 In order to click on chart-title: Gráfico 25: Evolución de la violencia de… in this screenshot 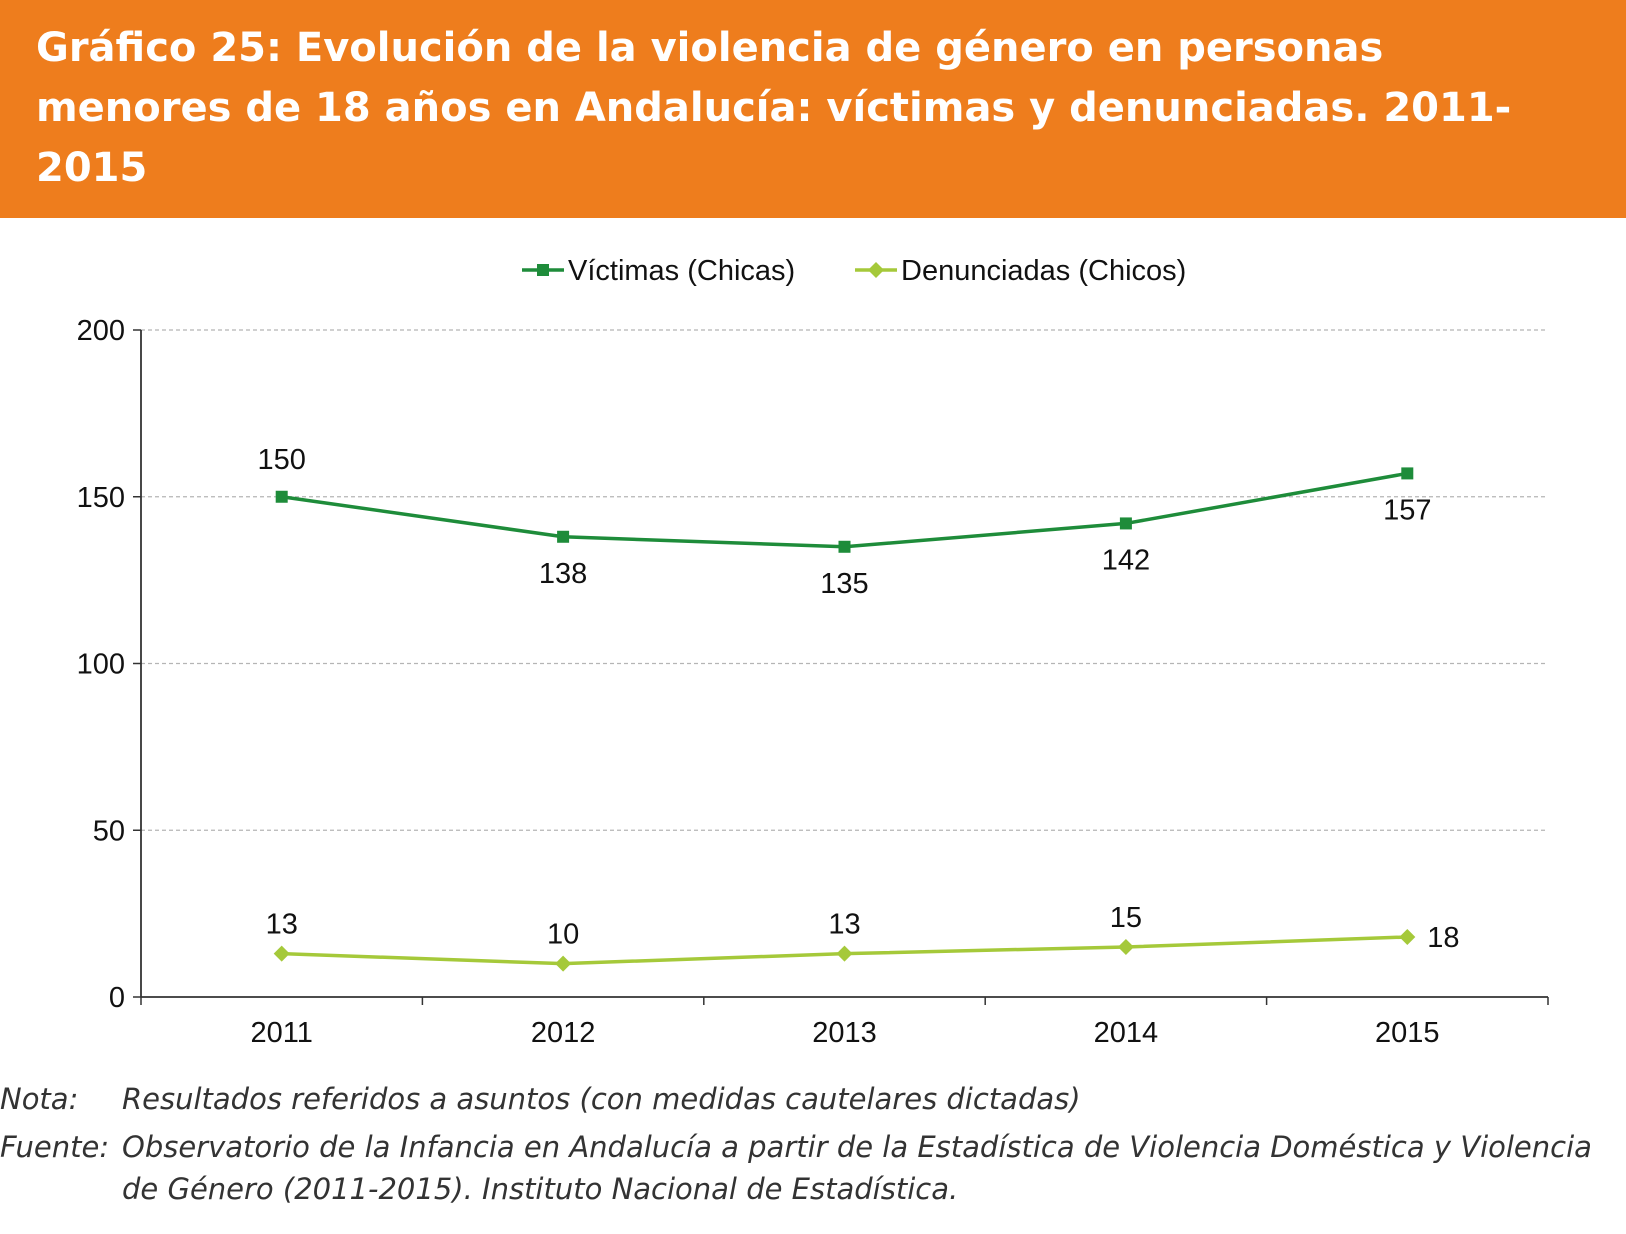, I will do `click(774, 108)`.